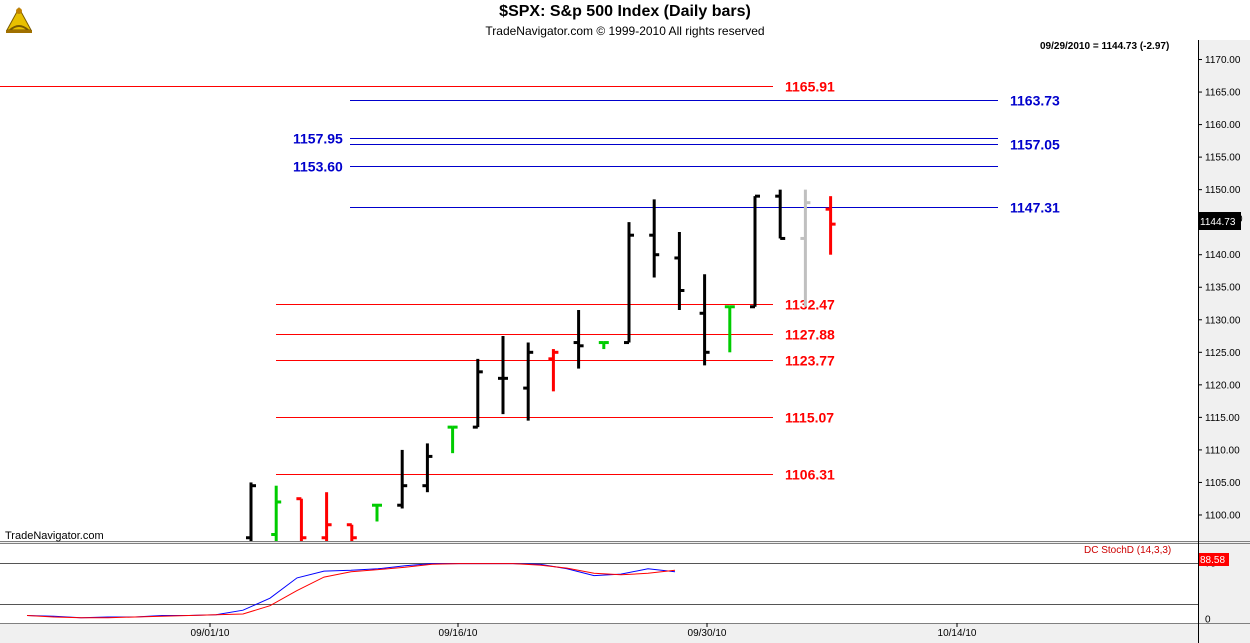 This screenshot has height=643, width=1250. I want to click on stoch-lines, so click(351, 591).